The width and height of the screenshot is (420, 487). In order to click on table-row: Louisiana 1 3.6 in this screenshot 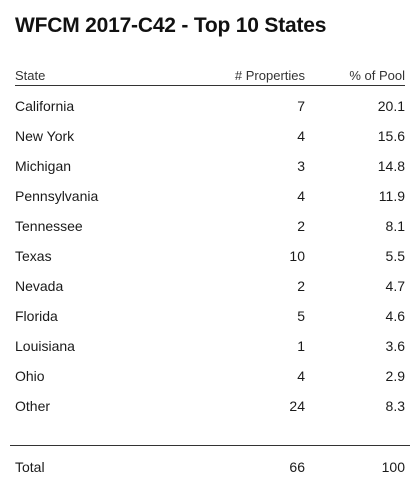, I will do `click(210, 346)`.